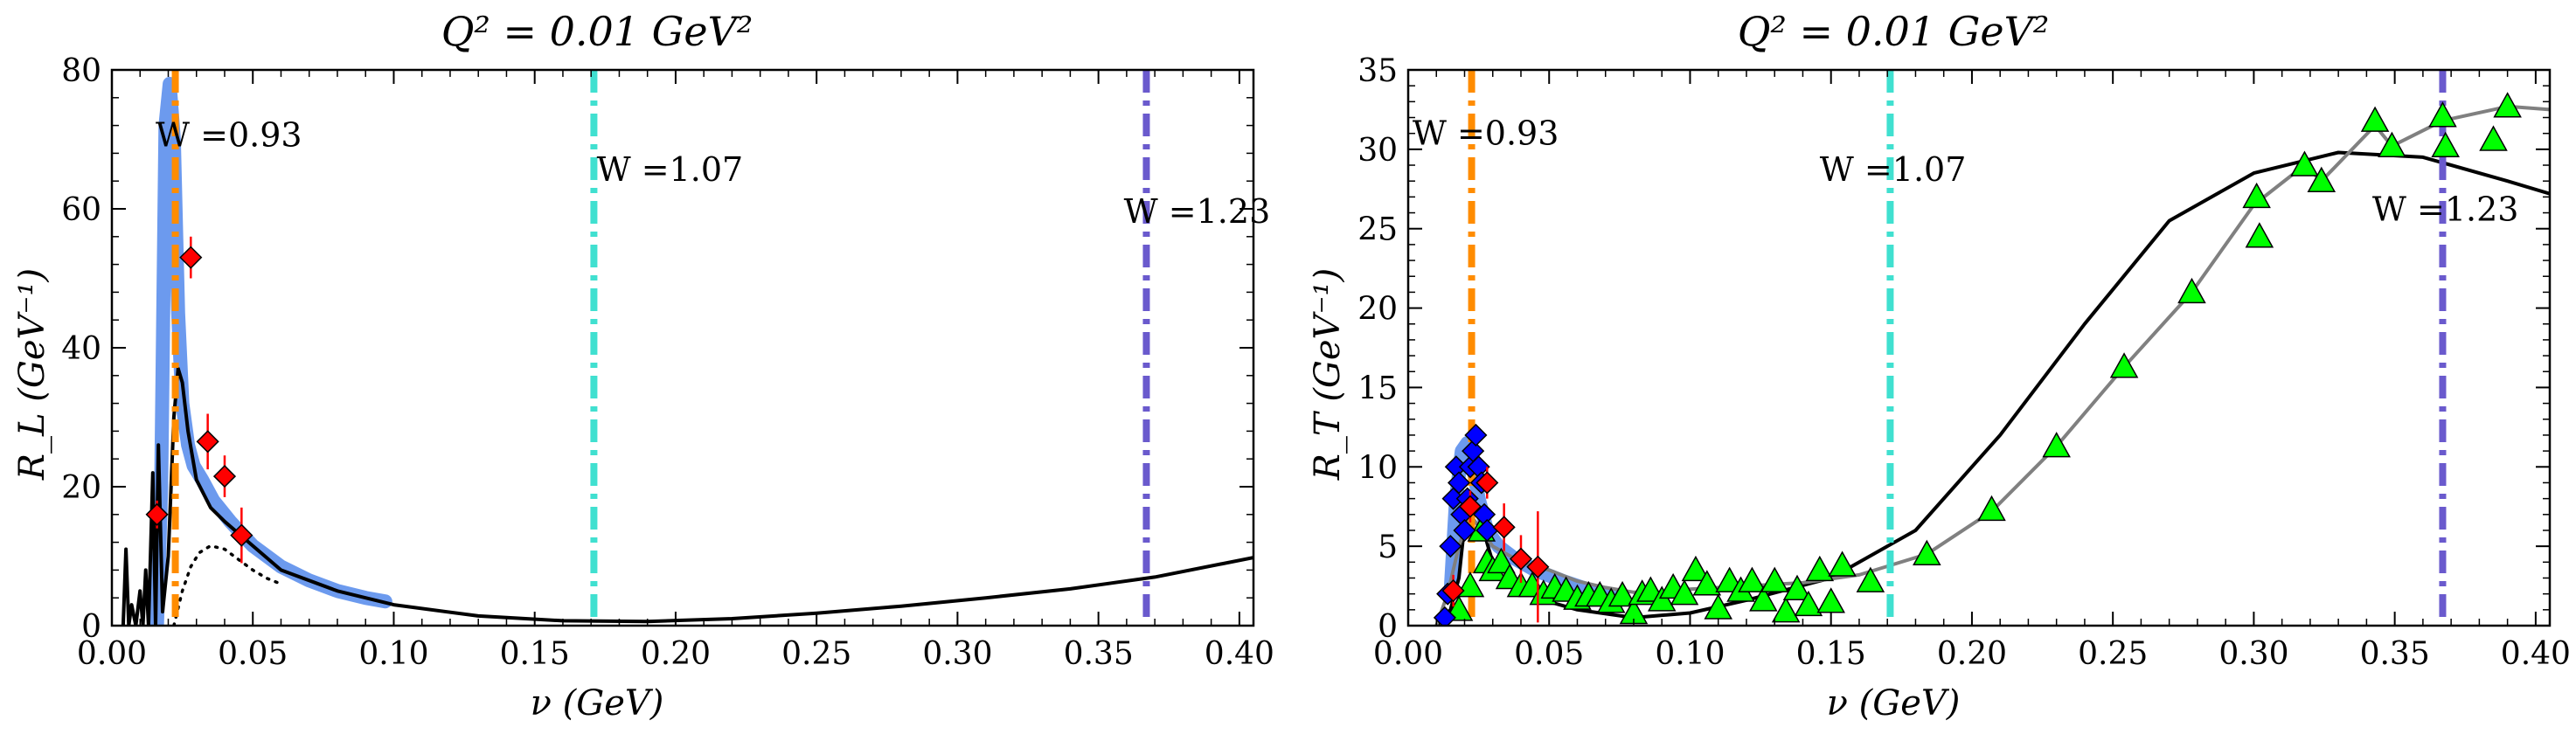  I want to click on y-tick-label: 30, so click(1377, 151).